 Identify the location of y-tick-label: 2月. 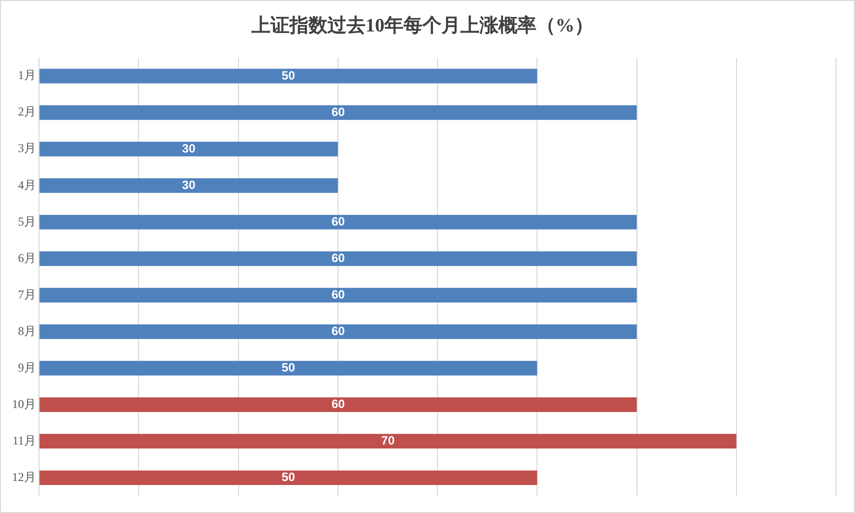
(27, 111).